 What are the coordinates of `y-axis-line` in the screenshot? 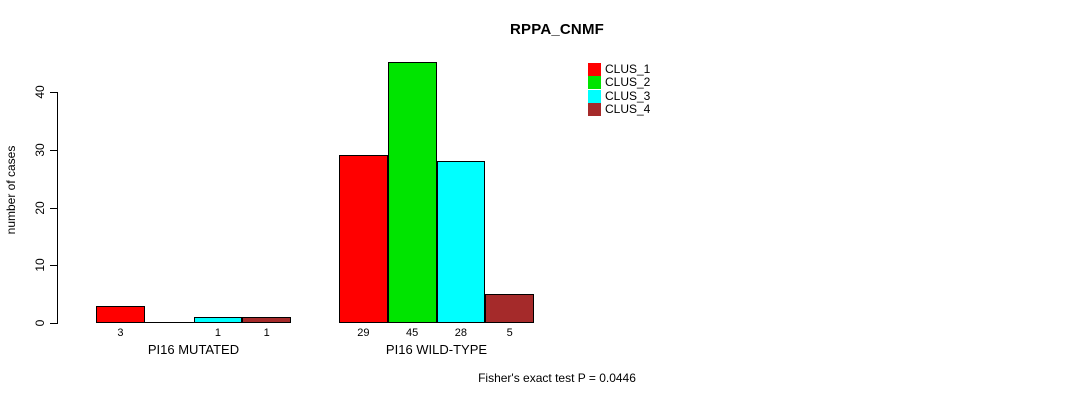 It's located at (57, 208).